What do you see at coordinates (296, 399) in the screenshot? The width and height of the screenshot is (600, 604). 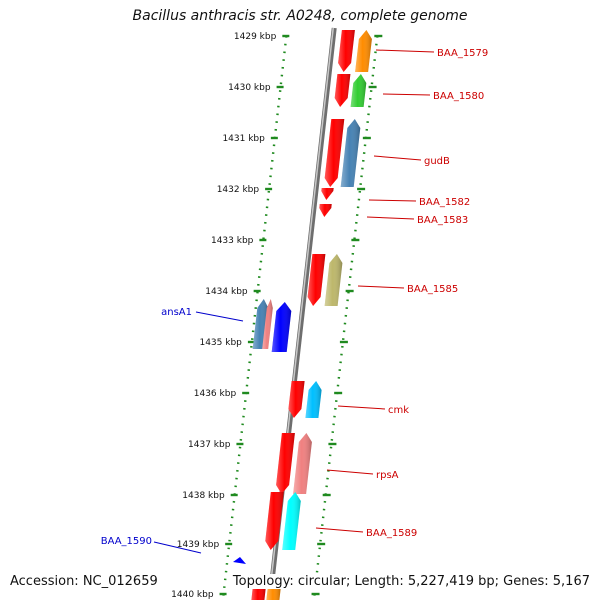 I see `cds-cmk-shade` at bounding box center [296, 399].